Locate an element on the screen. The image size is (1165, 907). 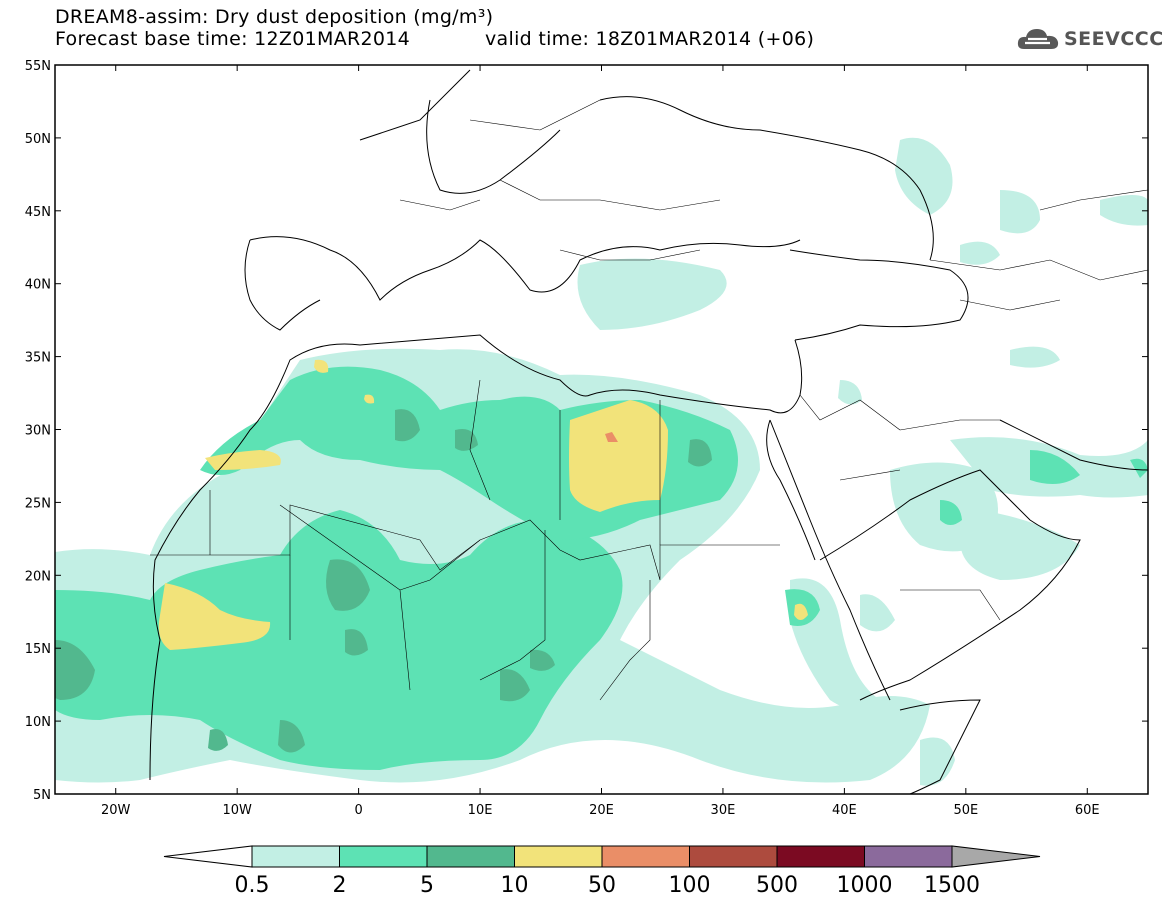
lon-label: 30E is located at coordinates (723, 810).